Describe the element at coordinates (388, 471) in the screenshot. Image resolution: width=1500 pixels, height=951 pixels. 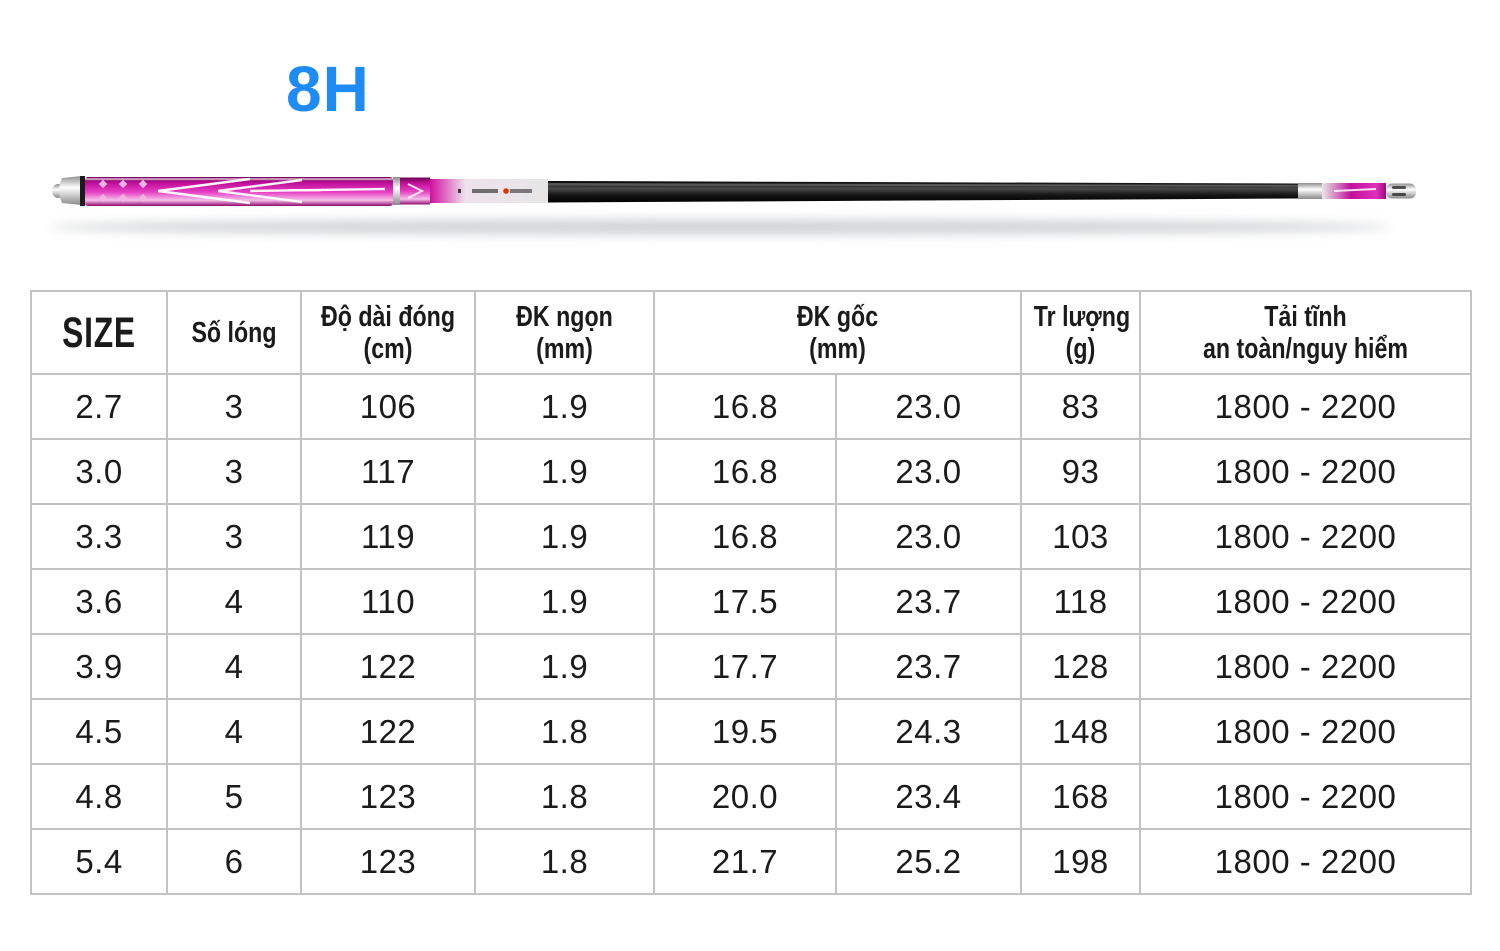
I see `table-cell: 117` at that location.